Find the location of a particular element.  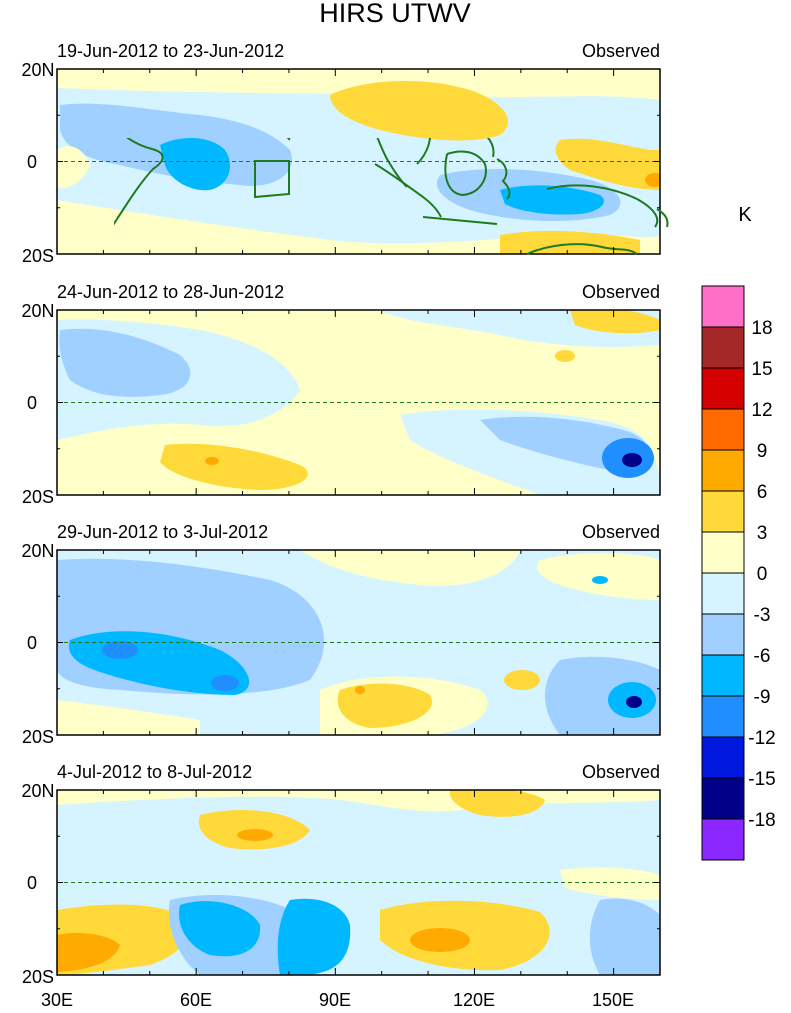

colorbar-labels: 18 15 12 9 6 3 0 -3 -6 -9 -12 -15 -18 is located at coordinates (761, 574).